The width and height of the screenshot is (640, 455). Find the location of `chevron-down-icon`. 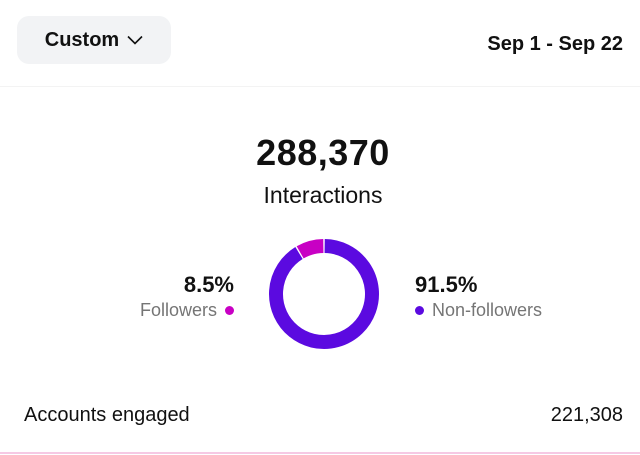

chevron-down-icon is located at coordinates (135, 40).